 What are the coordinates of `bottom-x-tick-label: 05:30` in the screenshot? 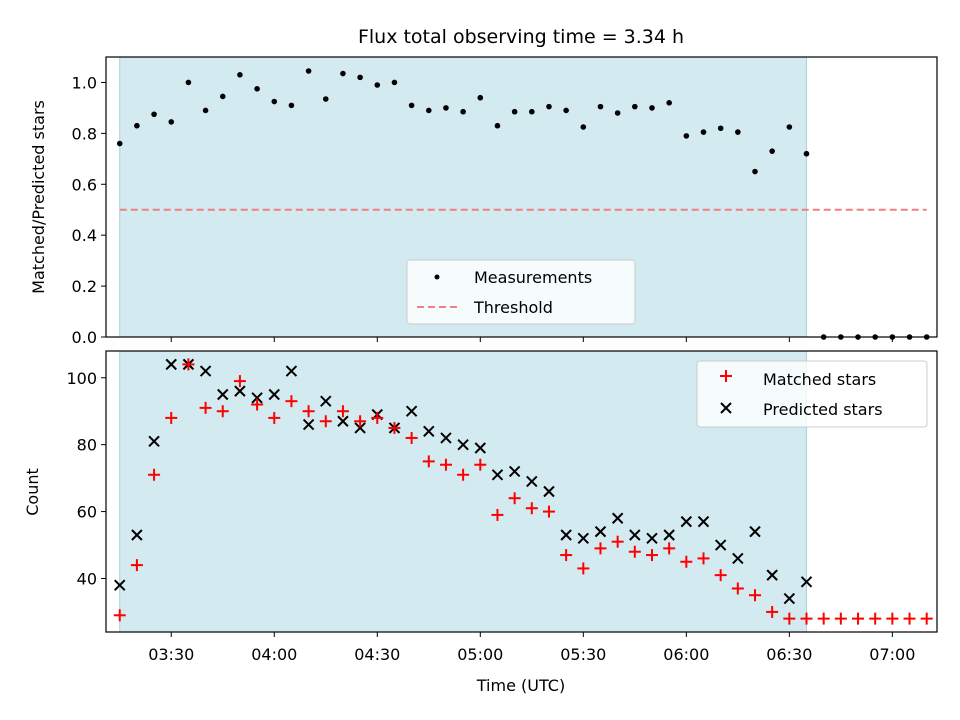 It's located at (583, 654).